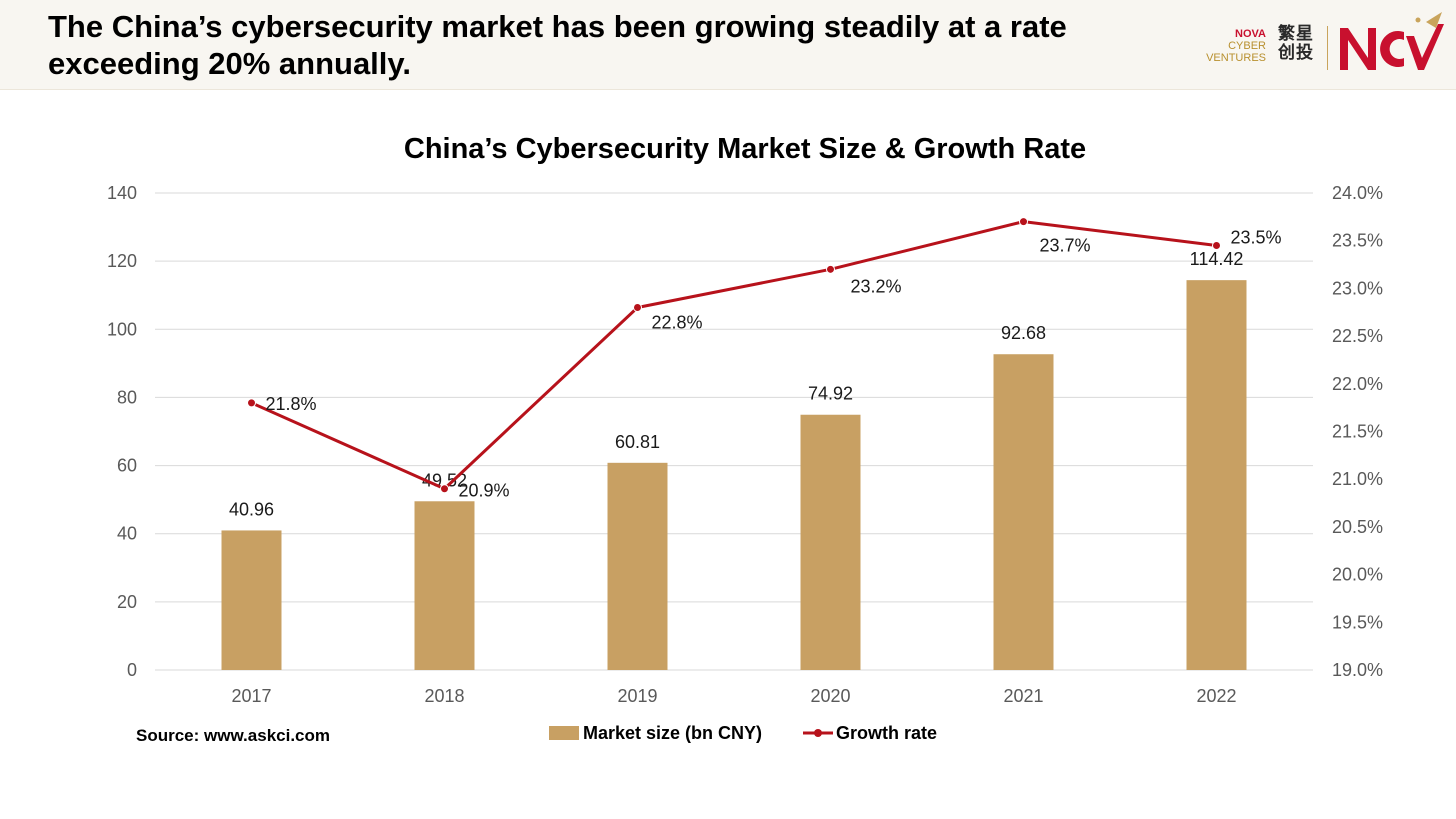 The image size is (1456, 819). I want to click on bar-2022, so click(1216, 475).